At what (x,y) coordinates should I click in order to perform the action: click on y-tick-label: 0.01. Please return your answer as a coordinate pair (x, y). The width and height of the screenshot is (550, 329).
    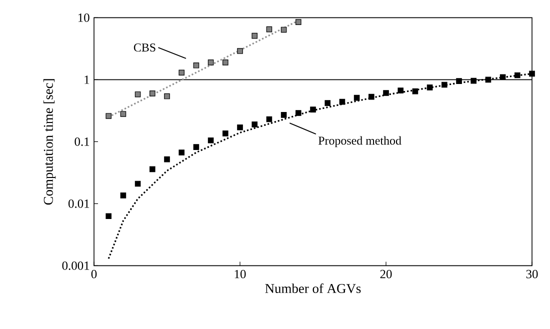
    Looking at the image, I should click on (79, 203).